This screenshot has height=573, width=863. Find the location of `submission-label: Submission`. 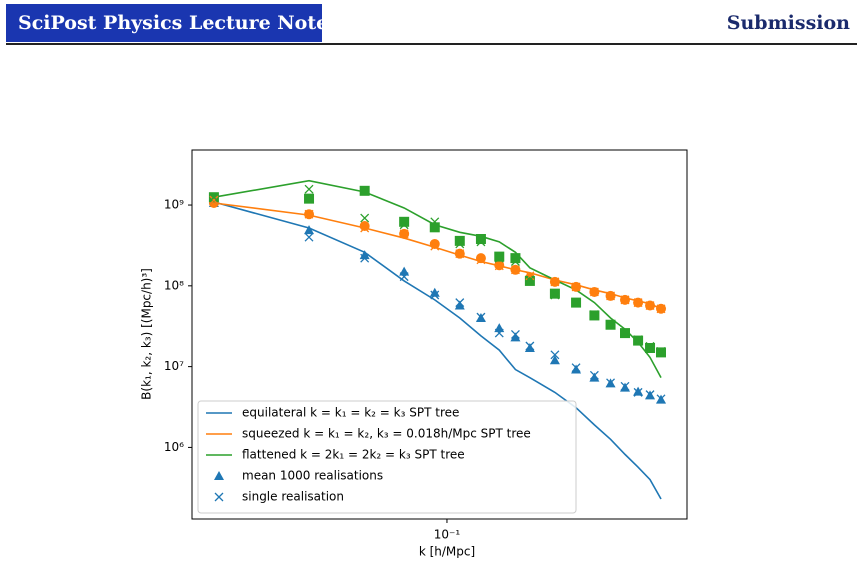

submission-label: Submission is located at coordinates (788, 23).